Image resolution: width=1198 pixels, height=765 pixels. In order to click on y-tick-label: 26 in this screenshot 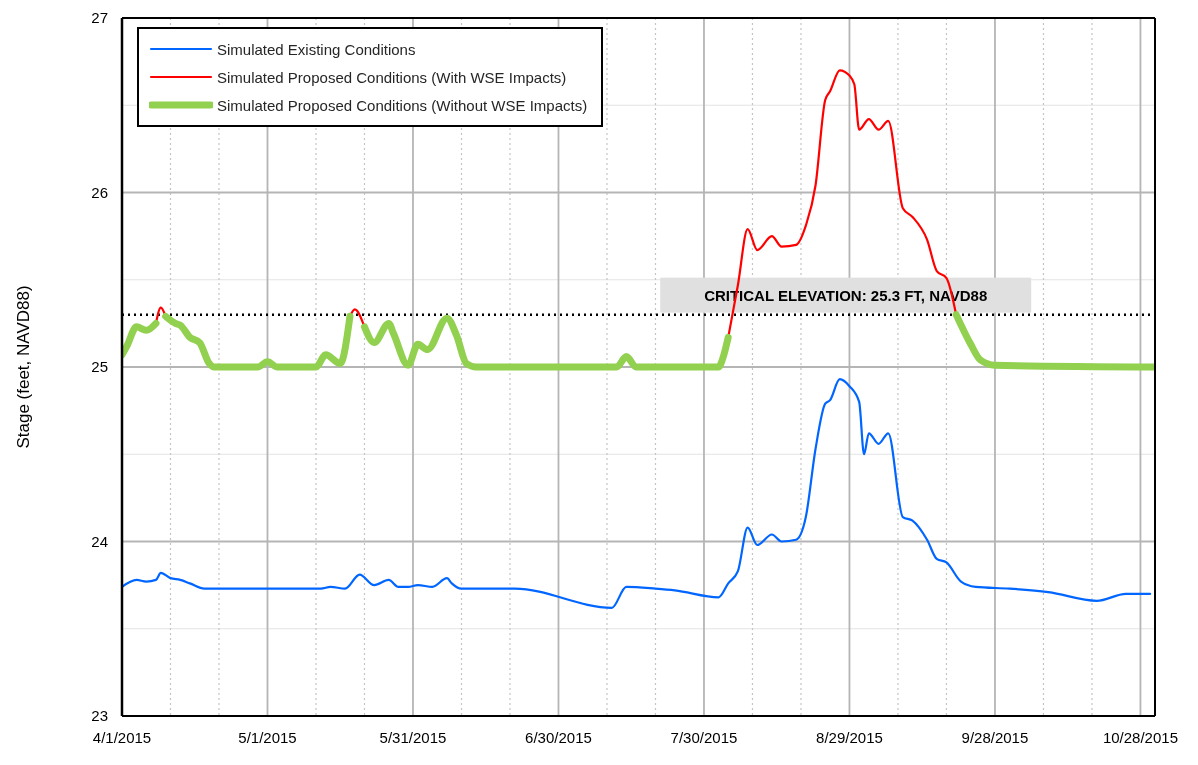, I will do `click(99, 192)`.